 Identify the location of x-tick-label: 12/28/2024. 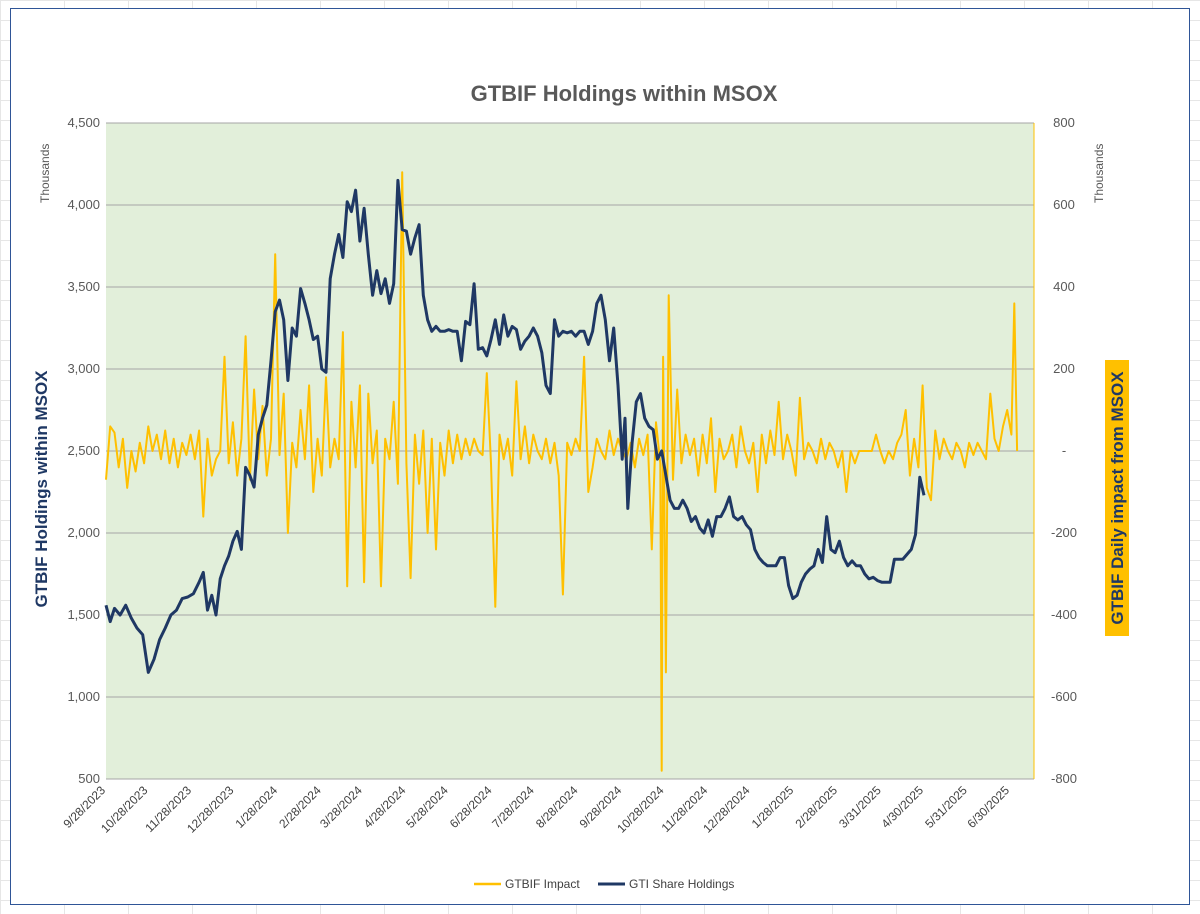
(726, 809).